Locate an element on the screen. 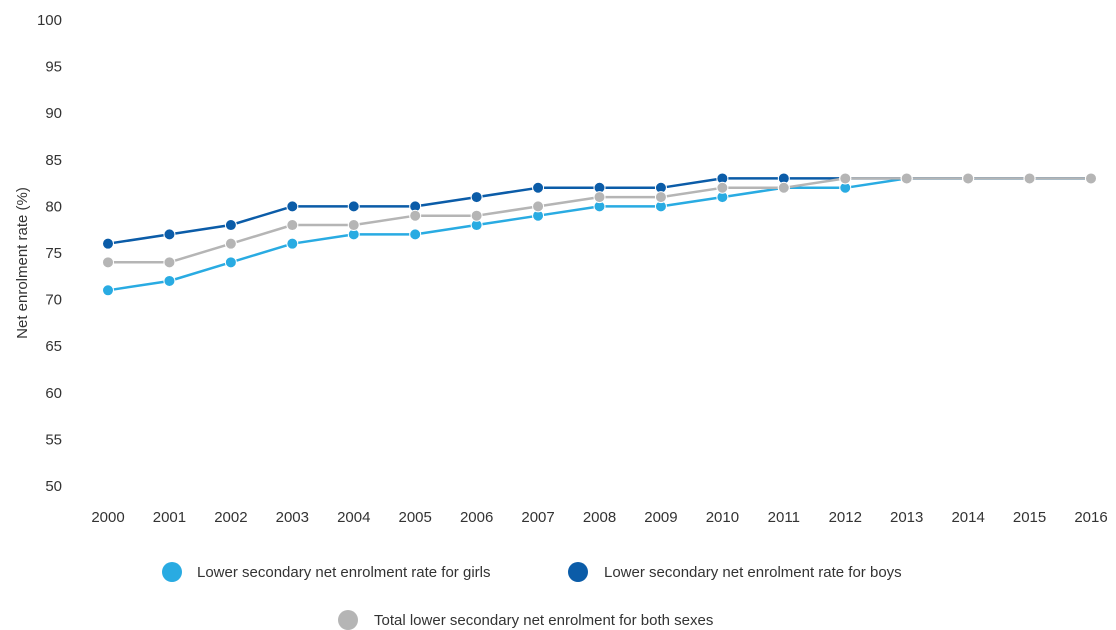 Image resolution: width=1116 pixels, height=630 pixels. y-tick-label: 85 is located at coordinates (53, 160).